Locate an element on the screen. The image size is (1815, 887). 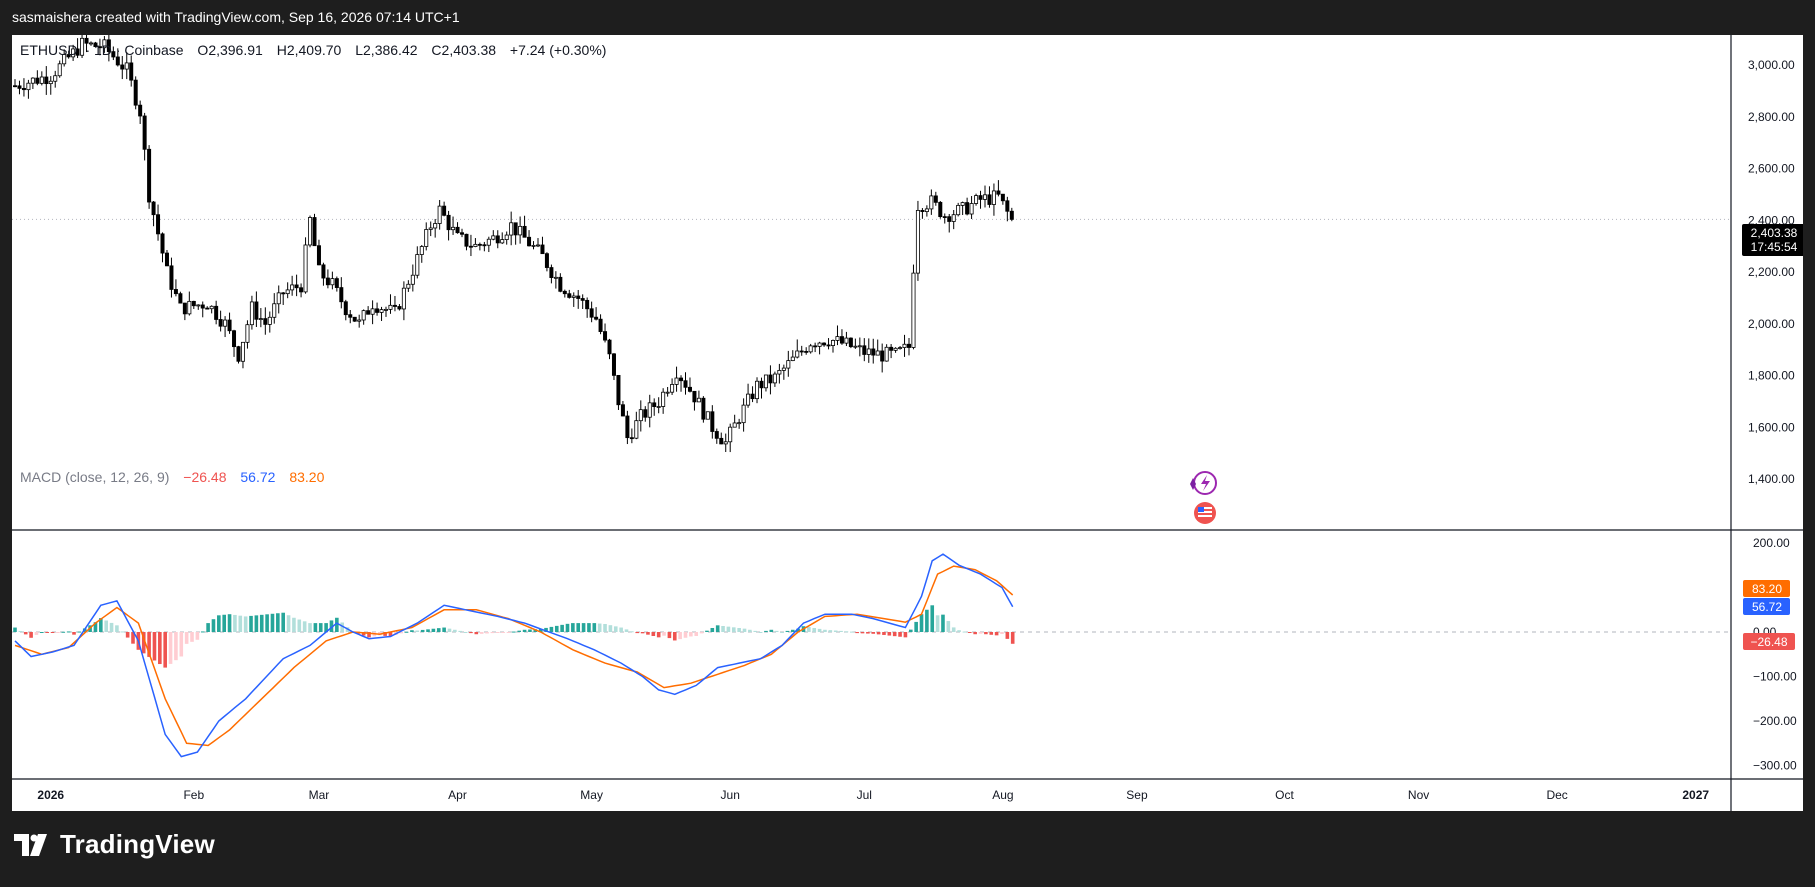
time-tick-label: Aug is located at coordinates (1002, 795).